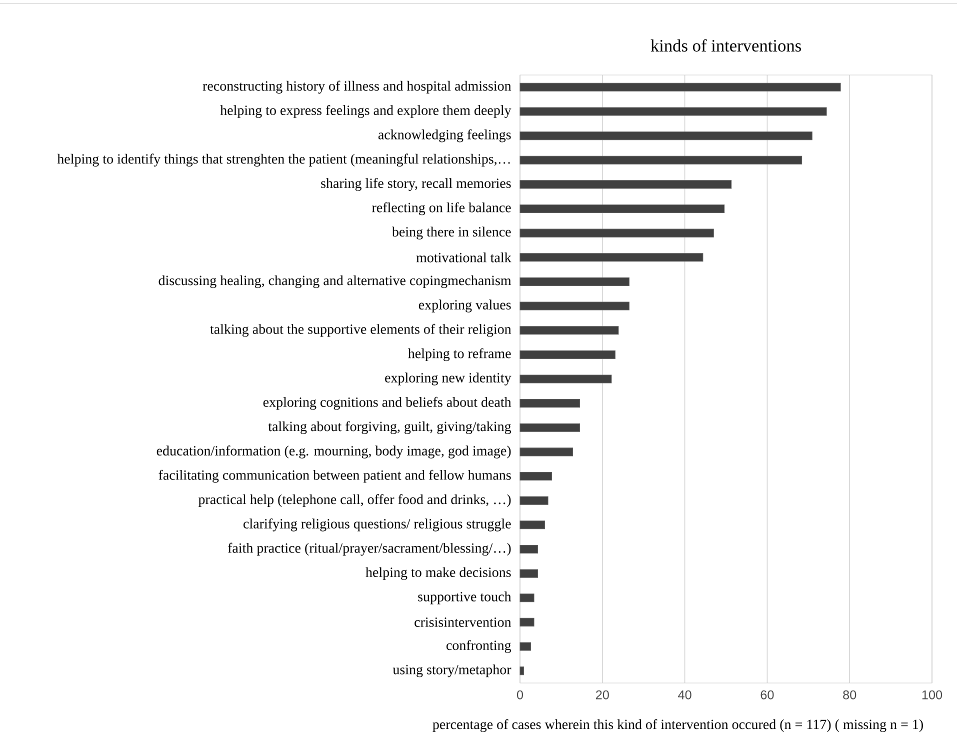 This screenshot has width=957, height=745. What do you see at coordinates (333, 452) in the screenshot?
I see `y-tick-label: education/information (e.g. mourning, body image, god image)` at bounding box center [333, 452].